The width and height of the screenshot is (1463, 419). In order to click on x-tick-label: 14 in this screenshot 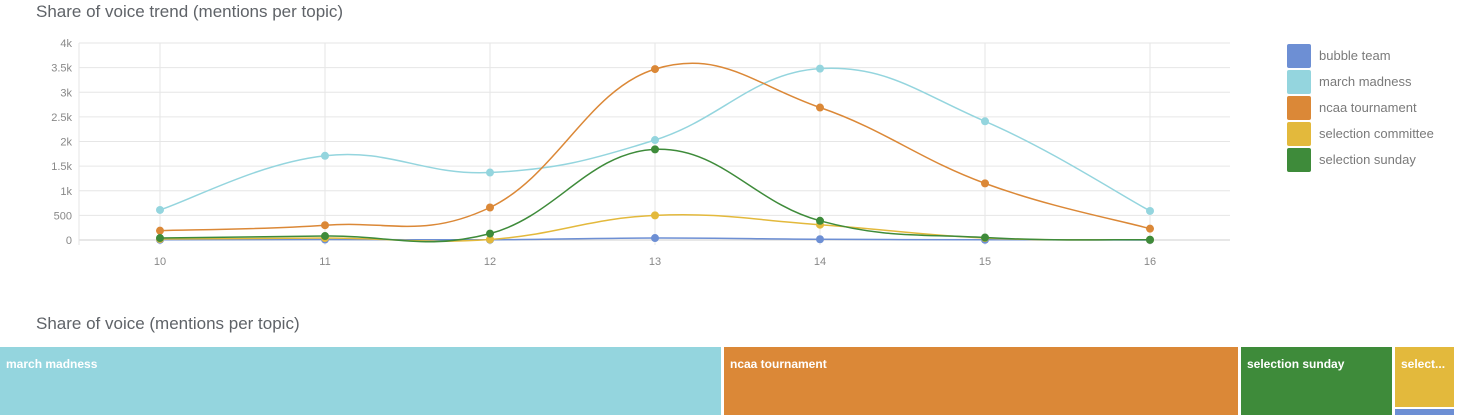, I will do `click(820, 262)`.